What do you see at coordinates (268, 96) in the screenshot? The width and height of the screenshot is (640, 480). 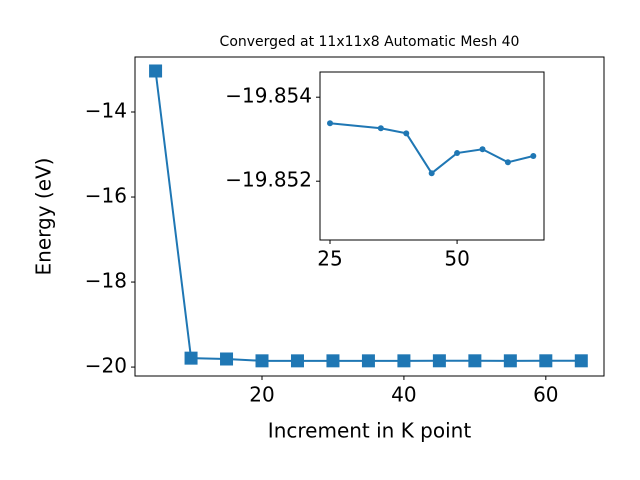 I see `y-tick-label: −19.854` at bounding box center [268, 96].